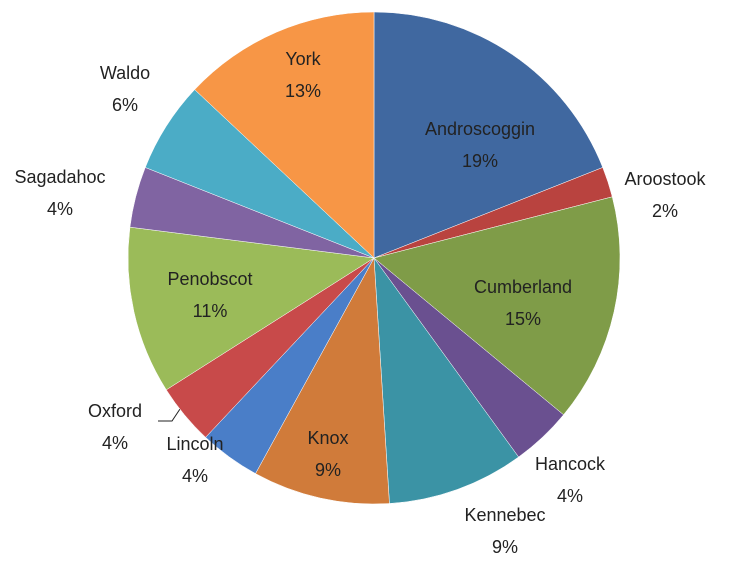 The width and height of the screenshot is (732, 561). What do you see at coordinates (523, 319) in the screenshot?
I see `slice-value-label: 15%` at bounding box center [523, 319].